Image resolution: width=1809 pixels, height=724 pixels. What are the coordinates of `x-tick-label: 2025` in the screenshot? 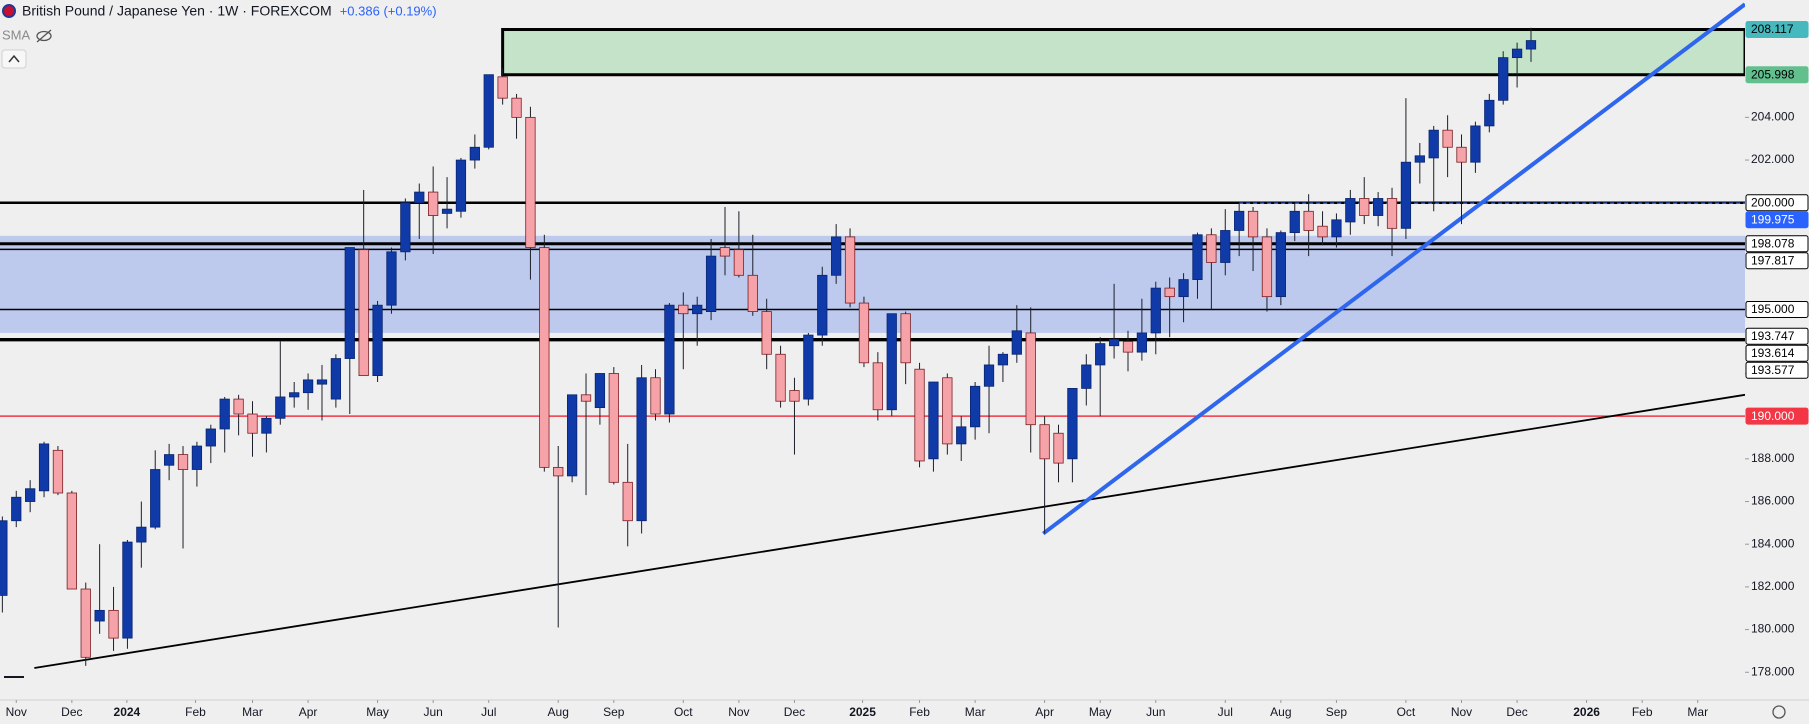 It's located at (862, 712).